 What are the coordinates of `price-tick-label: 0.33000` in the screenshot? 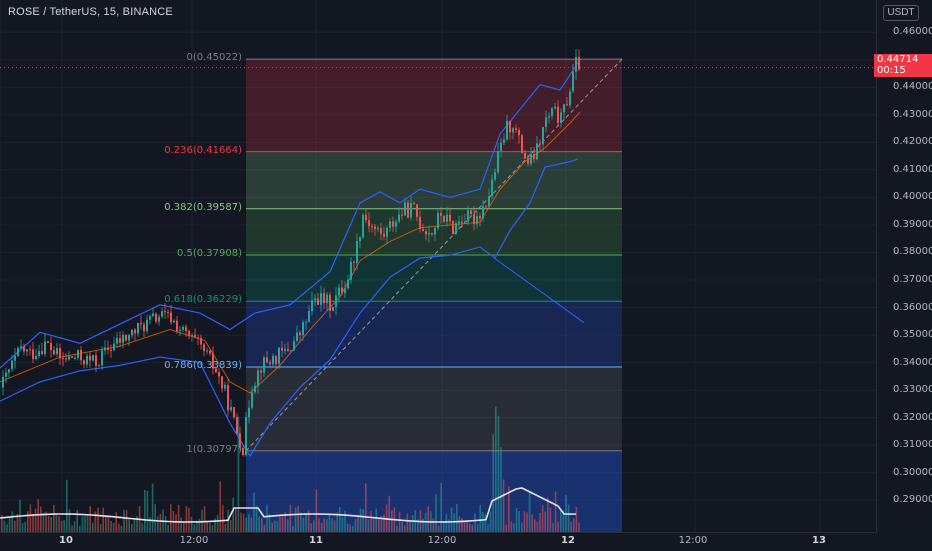 It's located at (912, 390).